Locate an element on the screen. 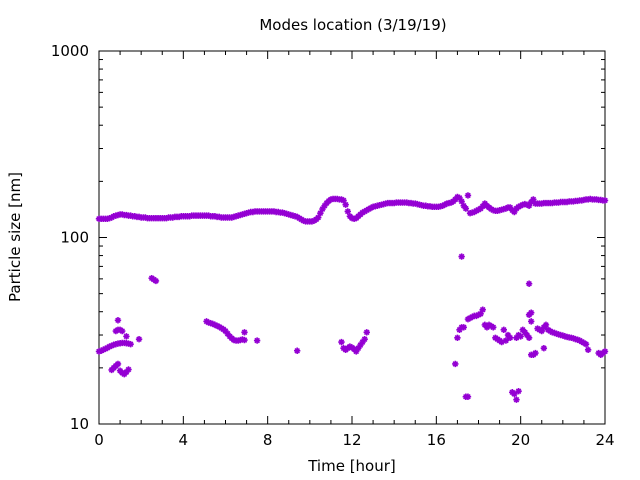 The height and width of the screenshot is (480, 640). x-tick-label: 24 is located at coordinates (604, 440).